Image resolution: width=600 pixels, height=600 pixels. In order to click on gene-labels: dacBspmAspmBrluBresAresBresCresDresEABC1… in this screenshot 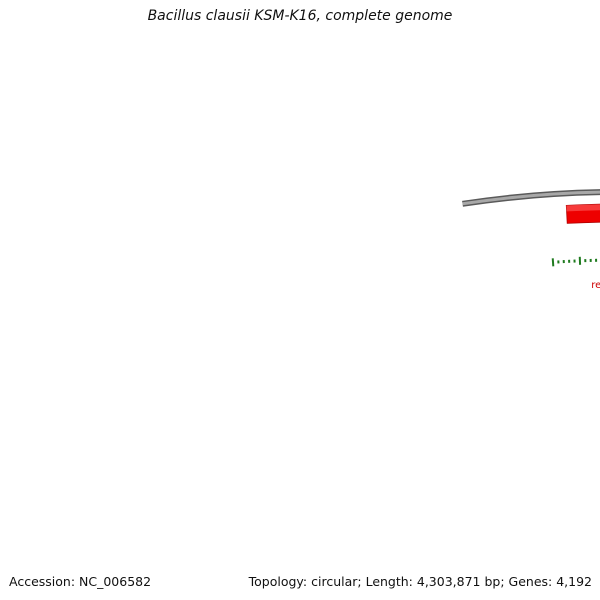, I will do `click(595, 285)`.